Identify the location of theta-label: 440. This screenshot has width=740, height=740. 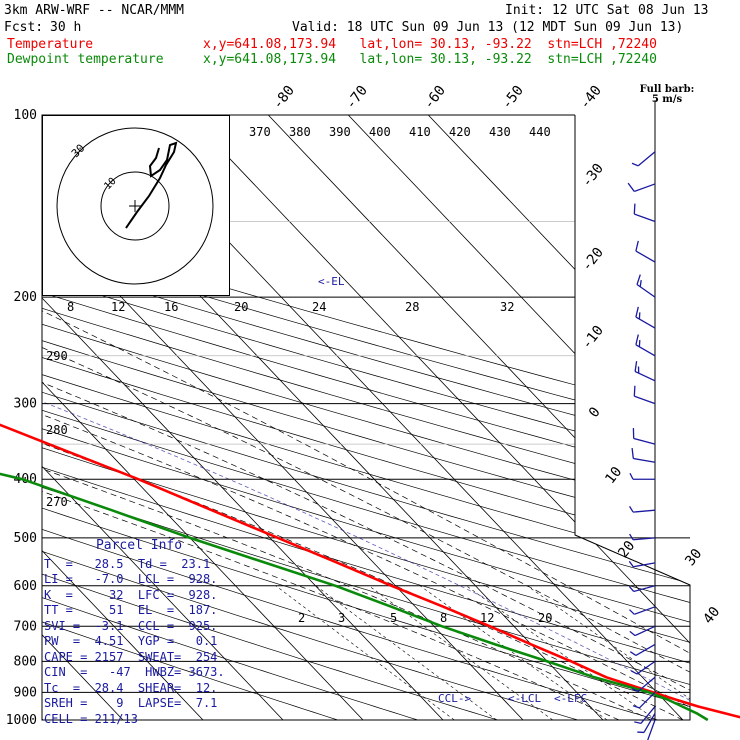
(540, 132).